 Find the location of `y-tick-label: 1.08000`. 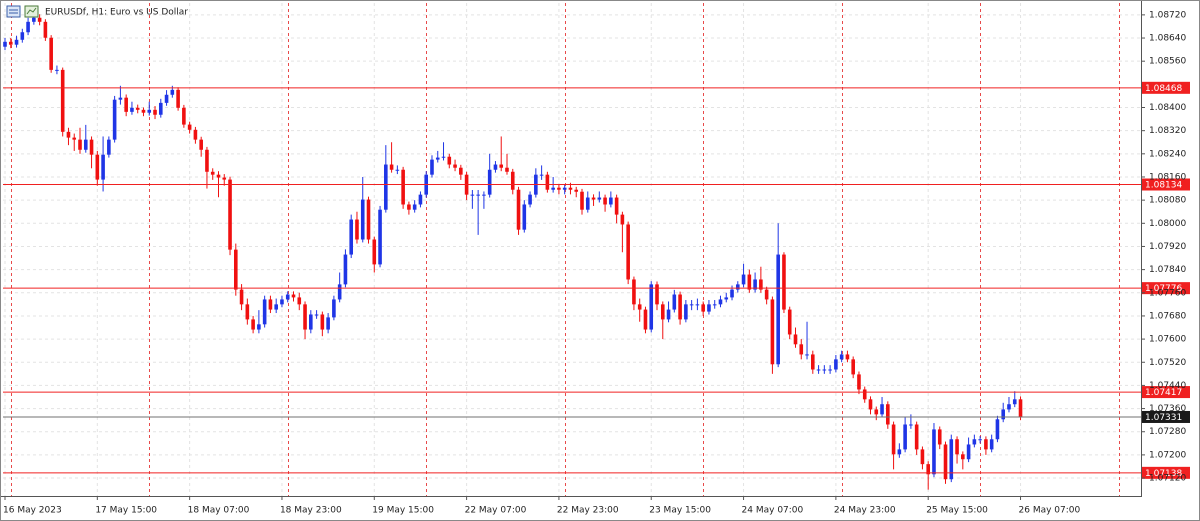

y-tick-label: 1.08000 is located at coordinates (1167, 224).